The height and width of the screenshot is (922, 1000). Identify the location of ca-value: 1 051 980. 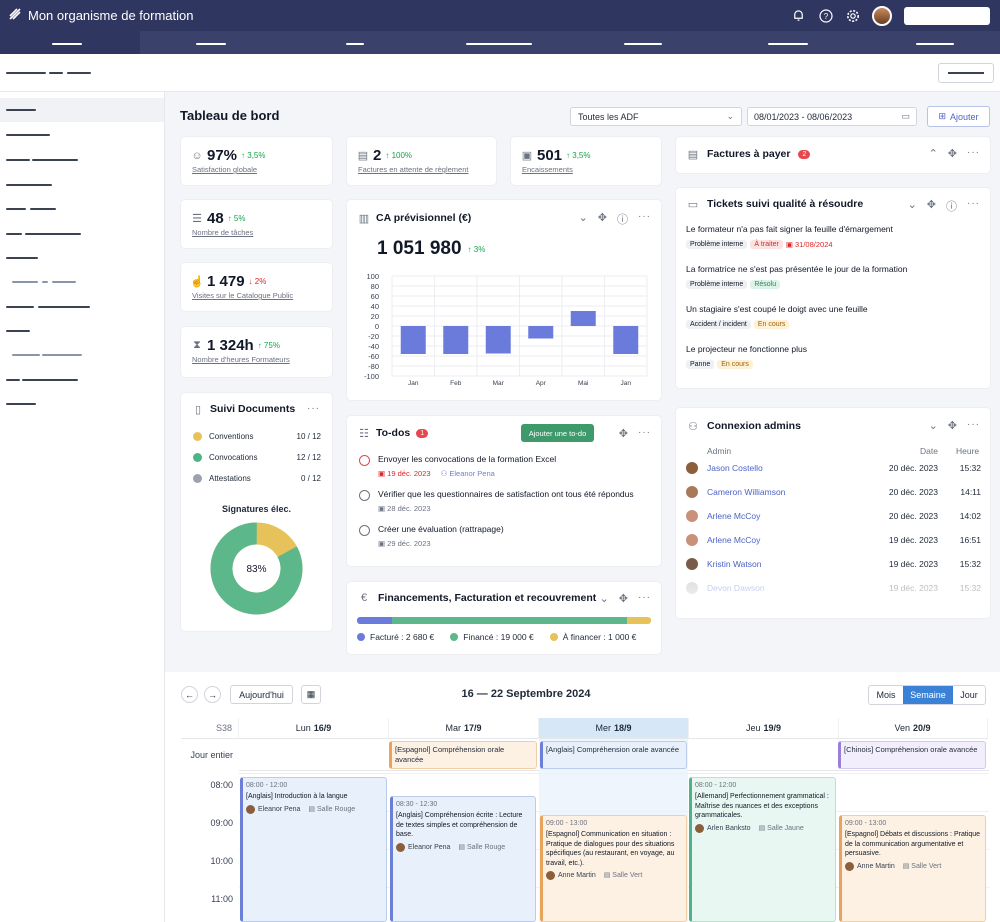
(419, 248).